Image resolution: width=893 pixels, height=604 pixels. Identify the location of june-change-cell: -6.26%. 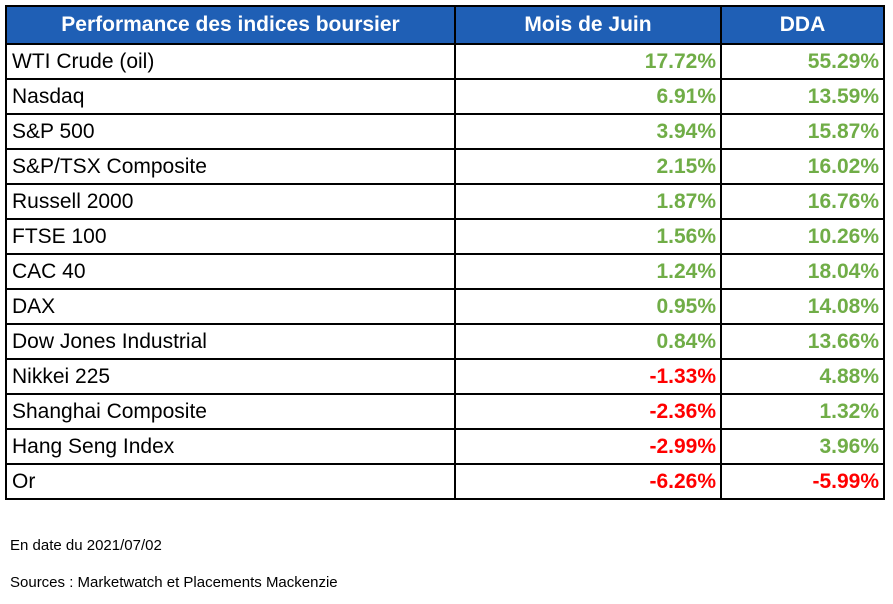
(588, 481).